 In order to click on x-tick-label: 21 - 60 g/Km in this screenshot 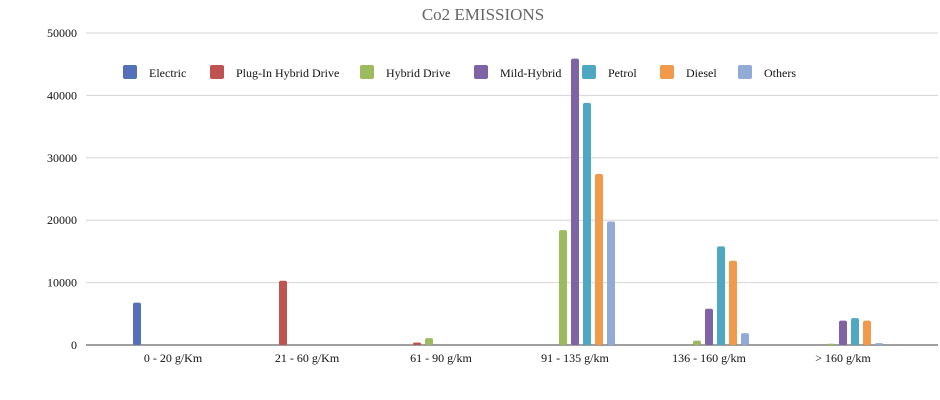, I will do `click(307, 358)`.